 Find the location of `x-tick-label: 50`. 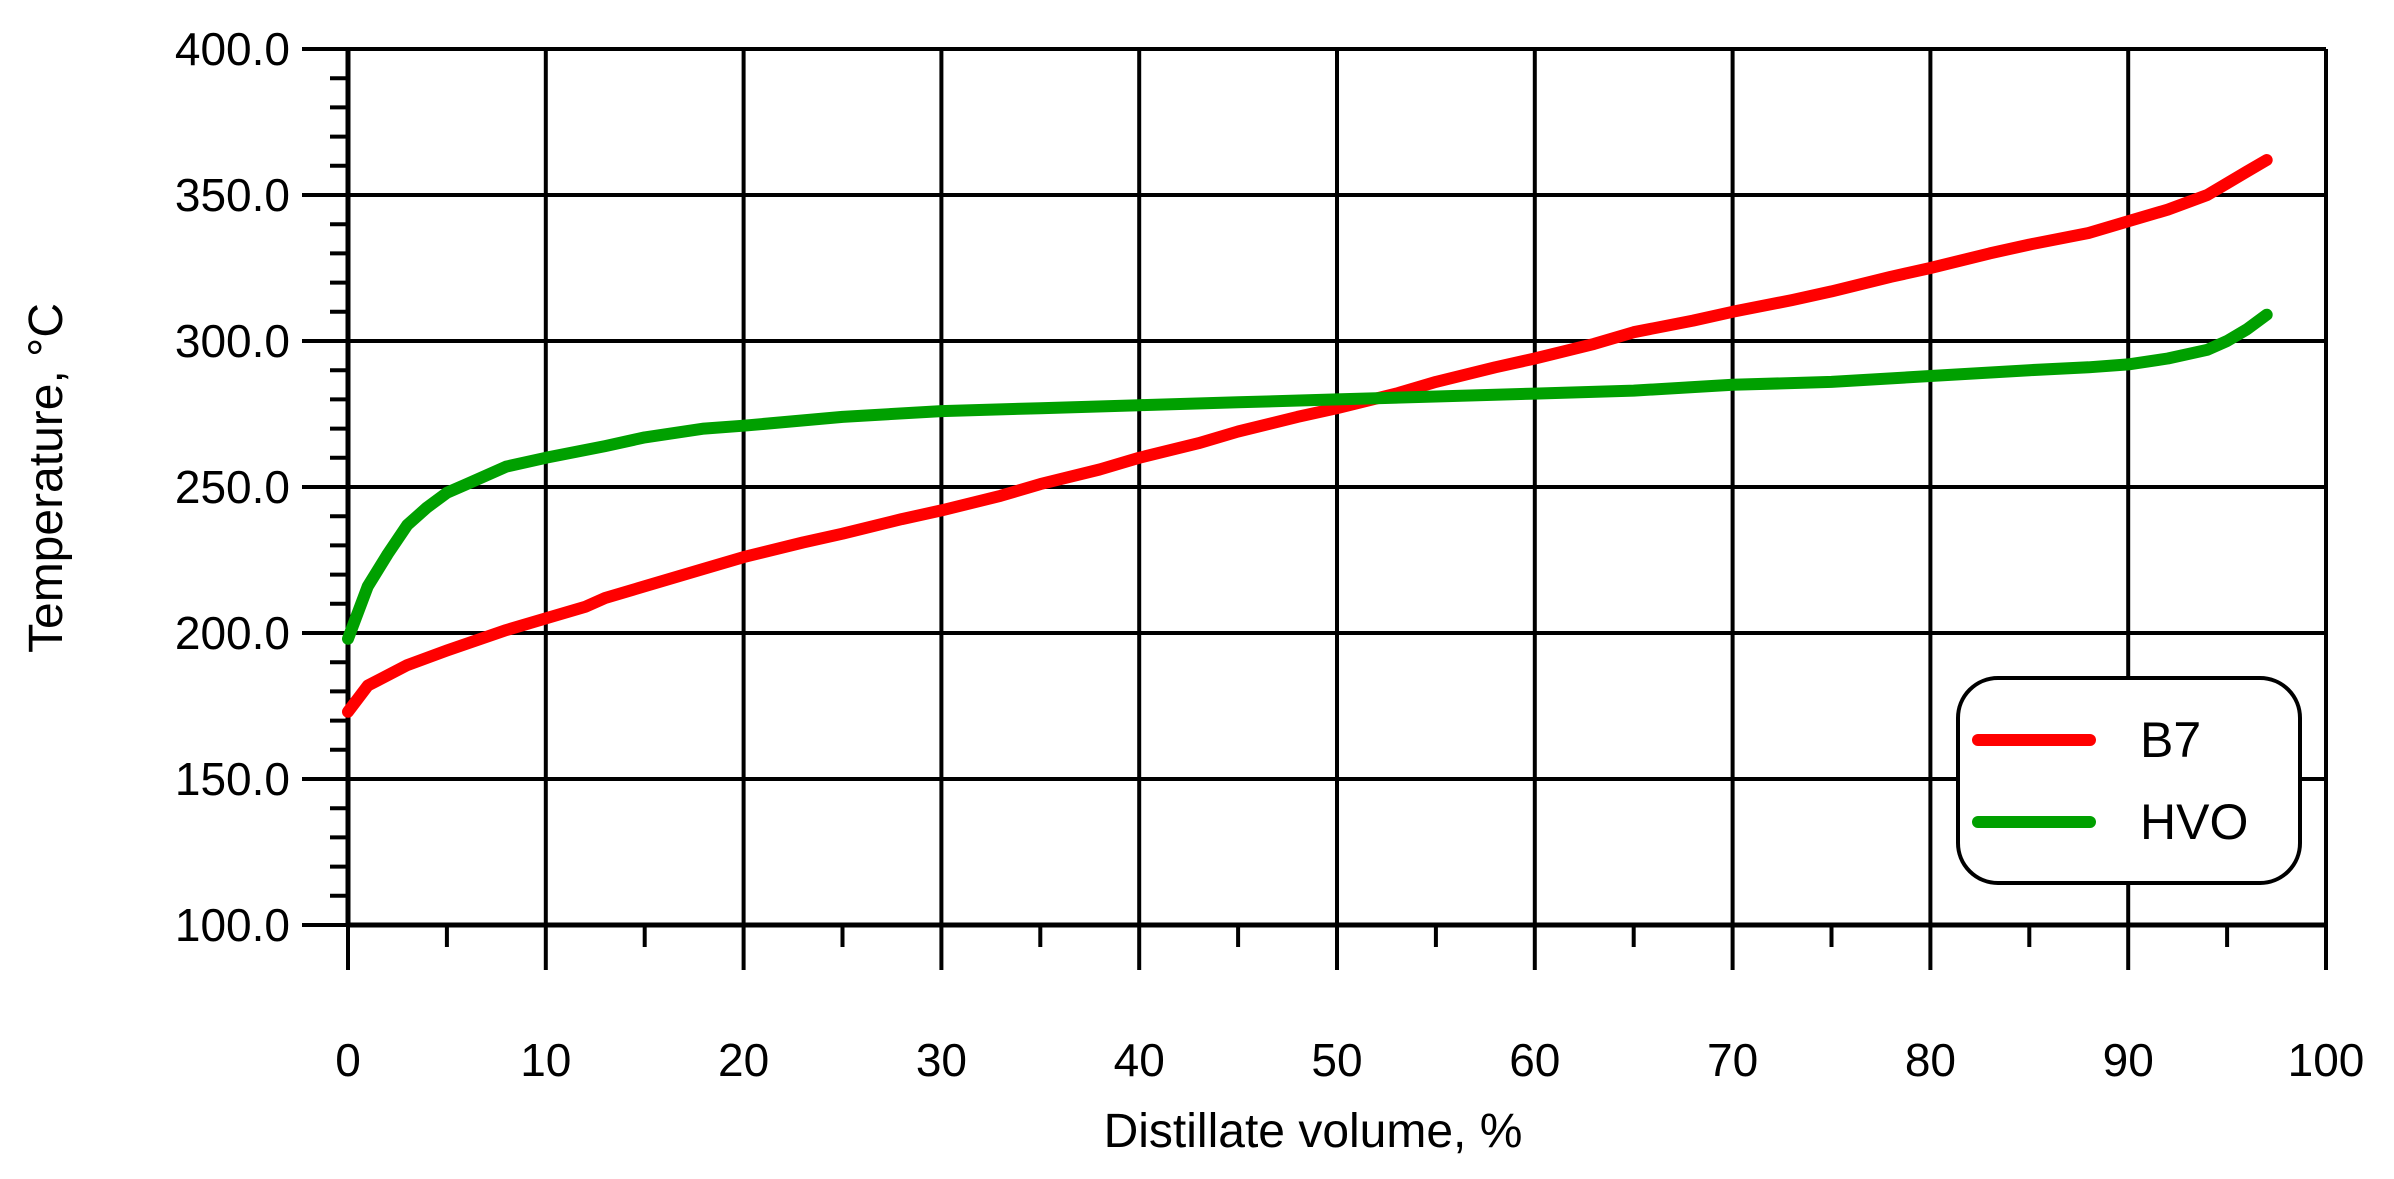

x-tick-label: 50 is located at coordinates (1336, 1060).